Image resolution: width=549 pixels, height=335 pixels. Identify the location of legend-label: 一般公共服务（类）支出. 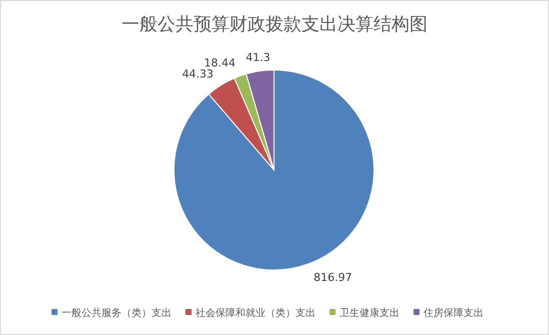
(117, 313).